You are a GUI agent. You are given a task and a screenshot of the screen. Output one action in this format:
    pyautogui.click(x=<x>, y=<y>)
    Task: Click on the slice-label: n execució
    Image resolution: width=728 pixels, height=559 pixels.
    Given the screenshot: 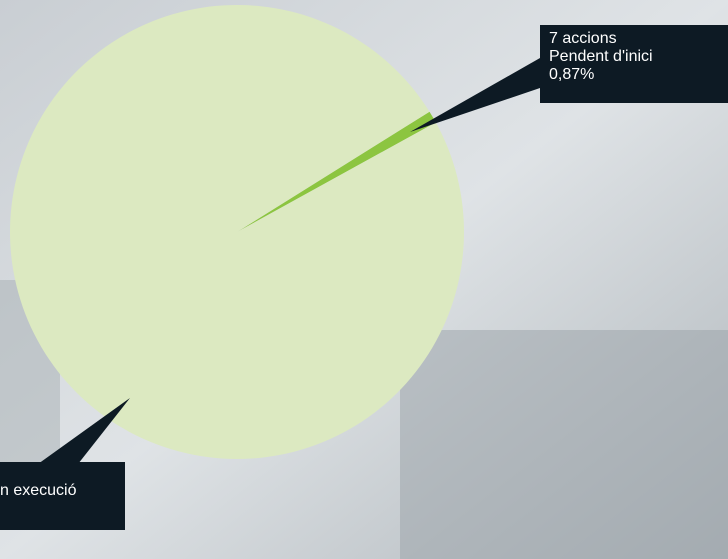 What is the action you would take?
    pyautogui.click(x=38, y=490)
    